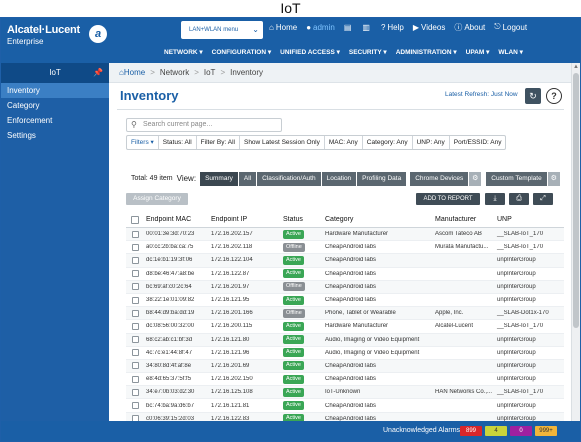 The height and width of the screenshot is (442, 581). Describe the element at coordinates (448, 199) in the screenshot. I see `add-to-report-button: ADD TO REPORT` at that location.